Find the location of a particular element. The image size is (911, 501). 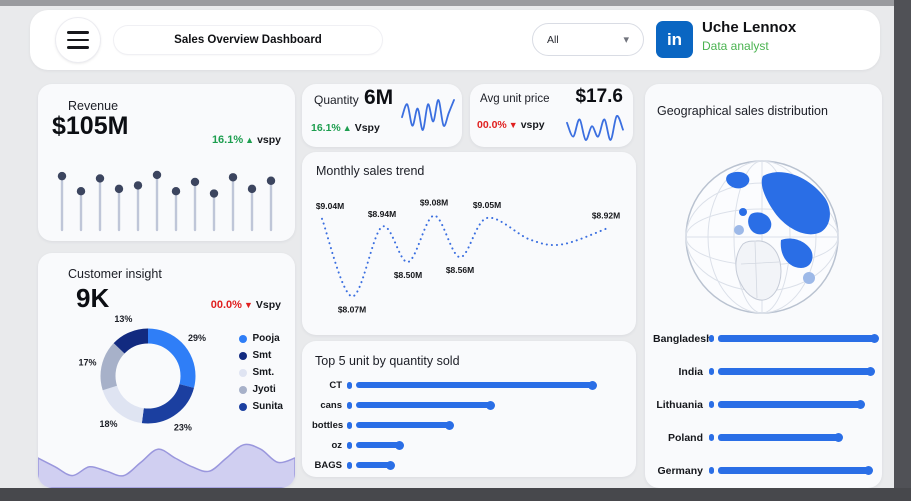

legend-item-smt: Smt is located at coordinates (261, 355).